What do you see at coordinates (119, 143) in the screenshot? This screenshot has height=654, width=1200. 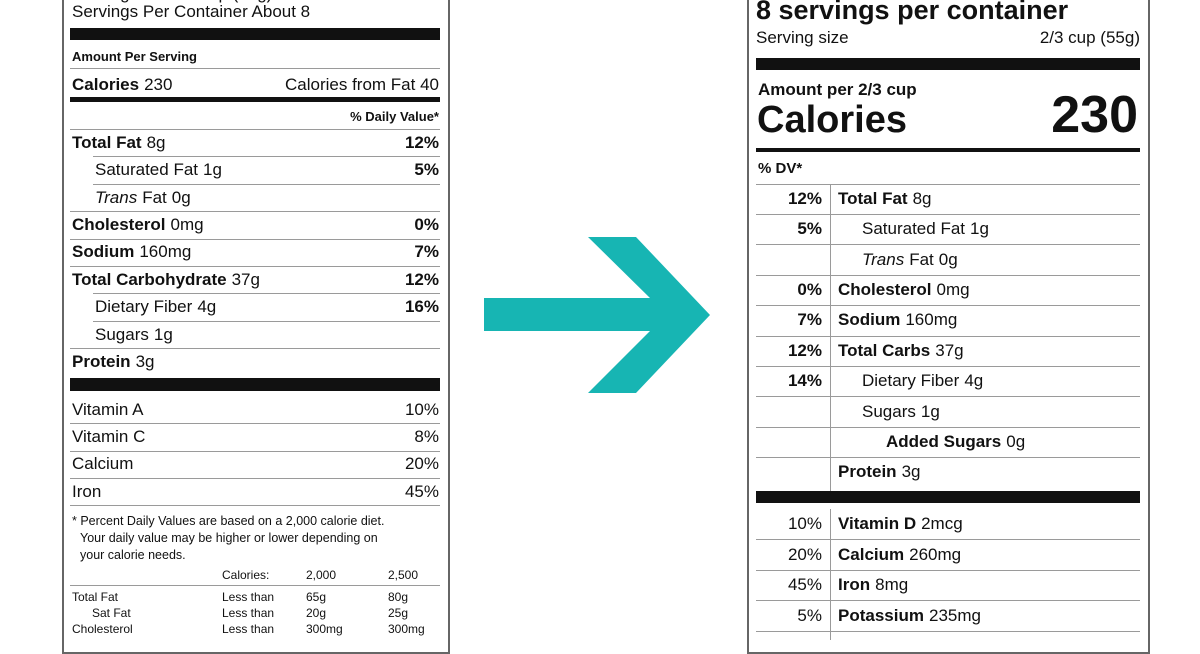 I see `nutrient: Total Fat 8g` at bounding box center [119, 143].